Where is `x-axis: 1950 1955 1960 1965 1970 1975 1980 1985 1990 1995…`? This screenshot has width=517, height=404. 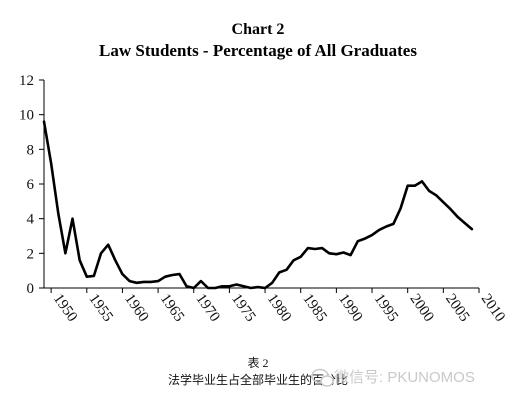
x-axis: 1950 1955 1960 1965 1970 1975 1980 1985 1990 1995… is located at coordinates (276, 306).